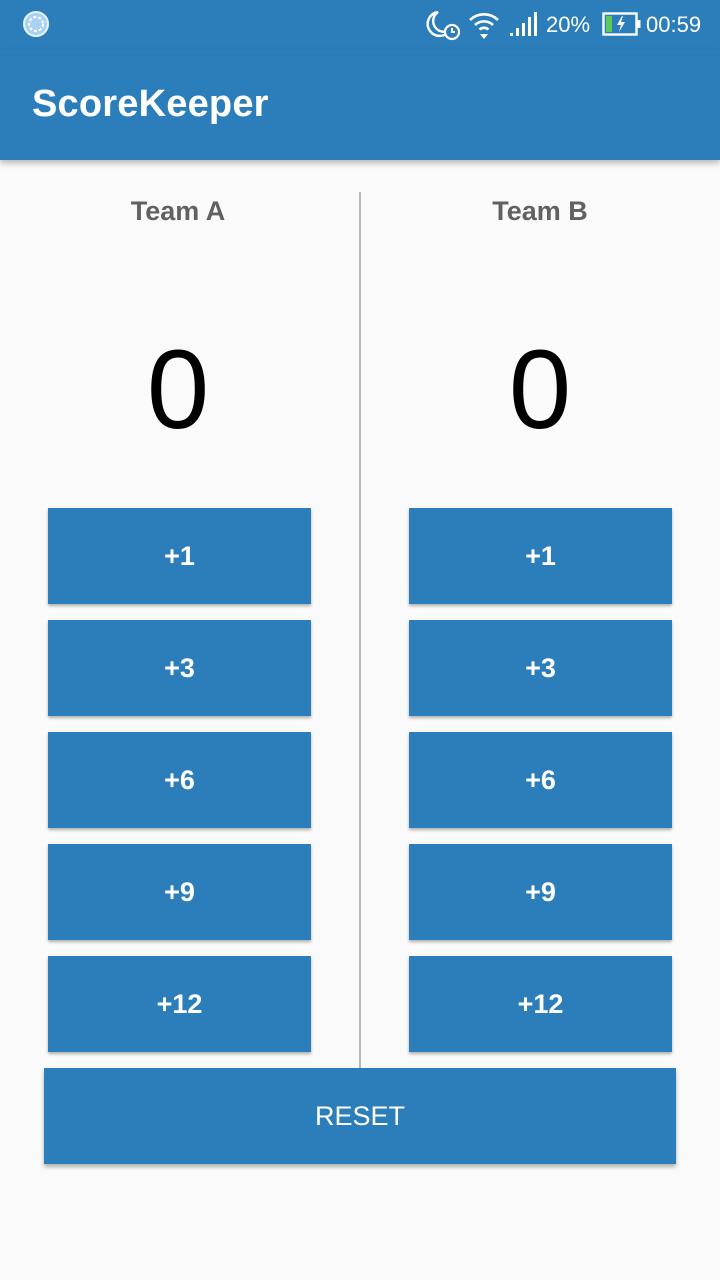  I want to click on wifi-icon, so click(484, 26).